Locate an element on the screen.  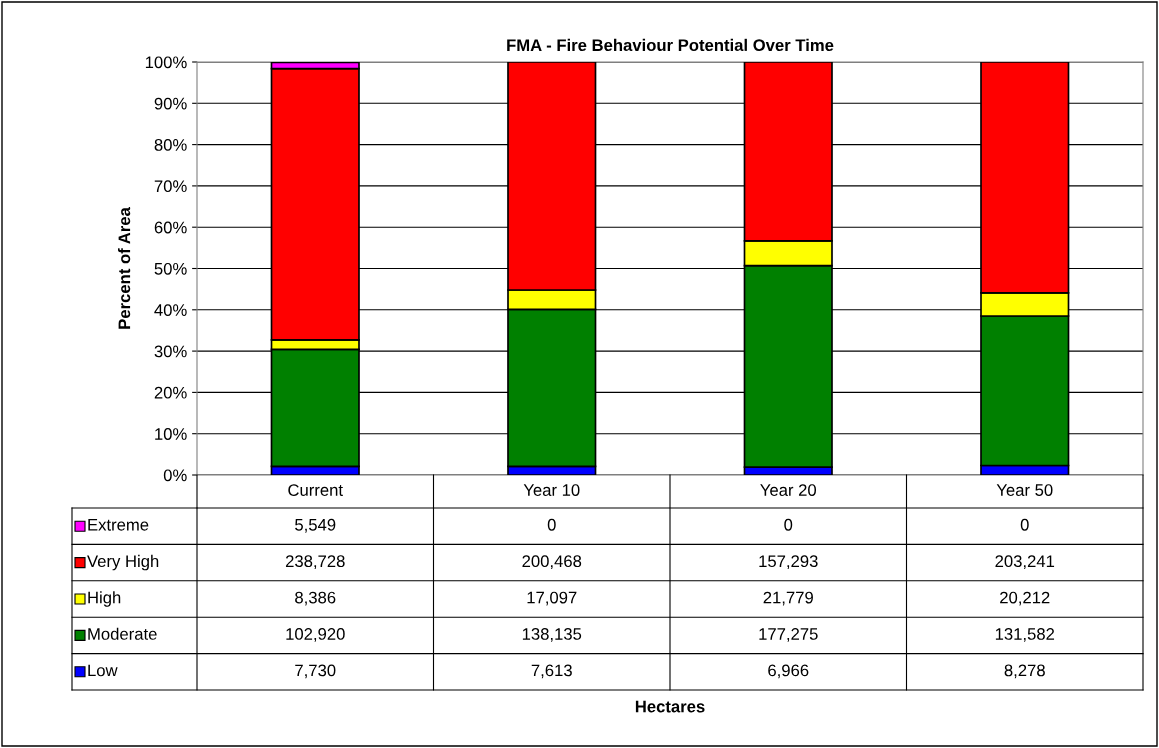
y-tick-label: 70% is located at coordinates (170, 186).